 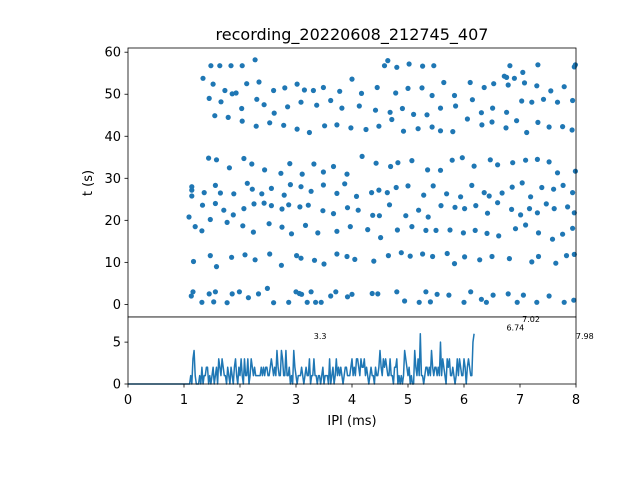 I want to click on ipi-y-tick-label: 5, so click(x=117, y=343).